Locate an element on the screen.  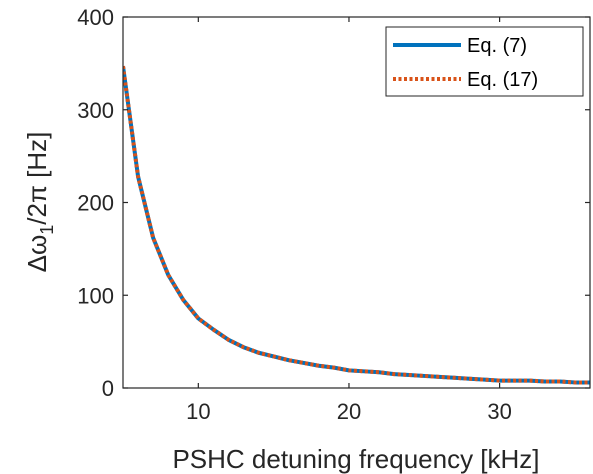
x-tick-label: 20 is located at coordinates (349, 411).